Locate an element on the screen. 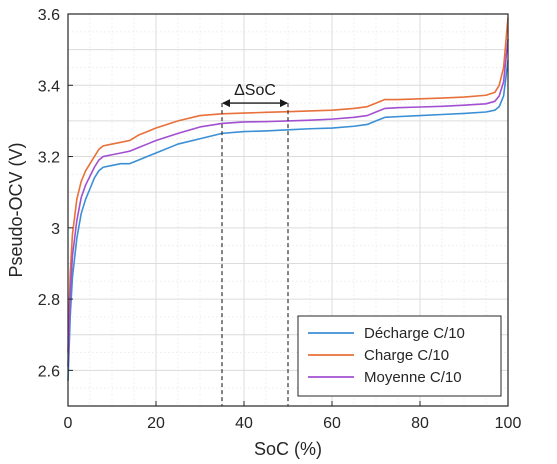  y-tick-label: 3.2 is located at coordinates (49, 158).